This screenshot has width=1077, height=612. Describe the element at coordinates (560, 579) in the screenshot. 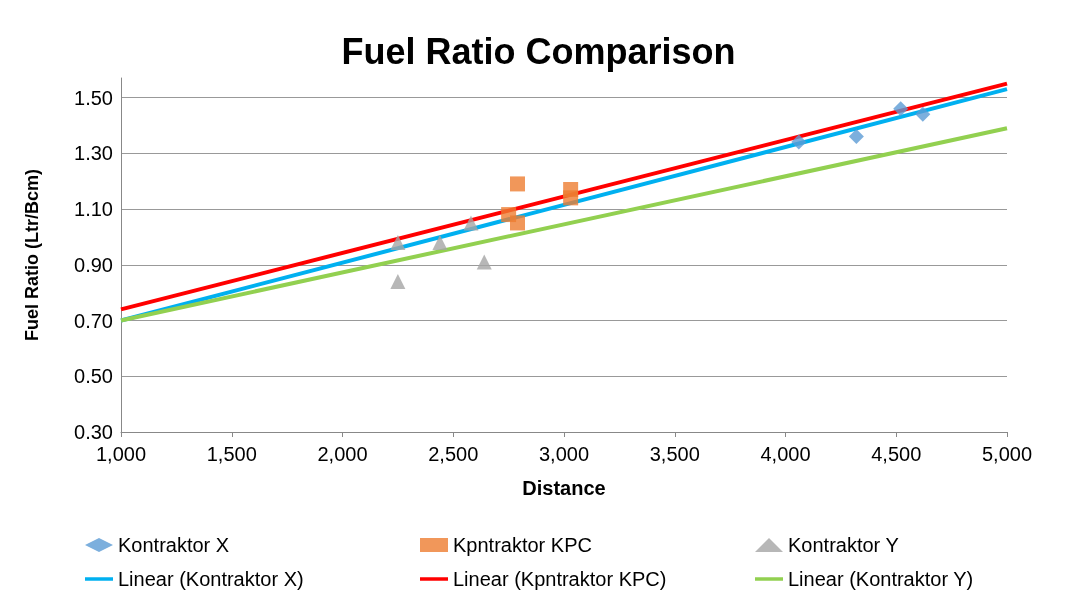

I see `legend-label: Linear (Kpntraktor KPC)` at that location.